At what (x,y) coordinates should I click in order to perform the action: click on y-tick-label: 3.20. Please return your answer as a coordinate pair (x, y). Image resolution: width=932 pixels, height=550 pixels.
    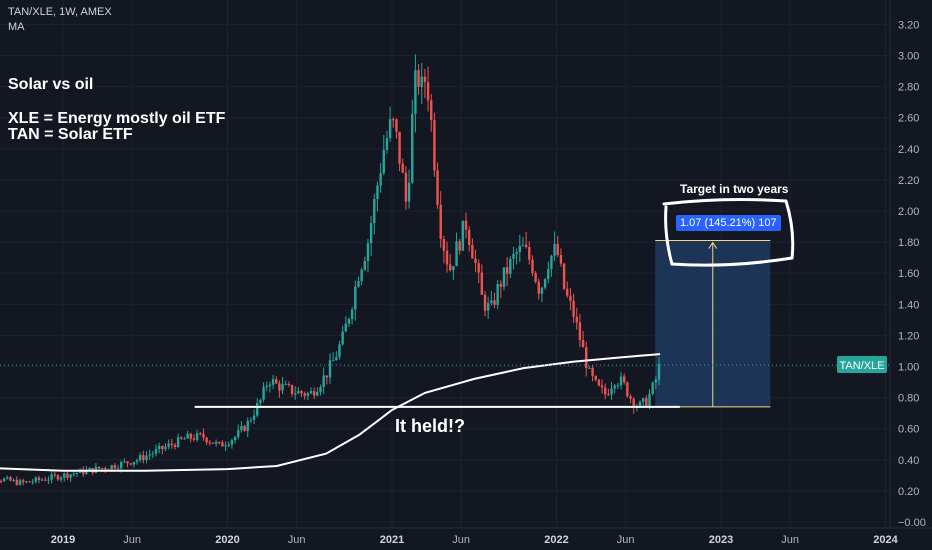
    Looking at the image, I should click on (908, 25).